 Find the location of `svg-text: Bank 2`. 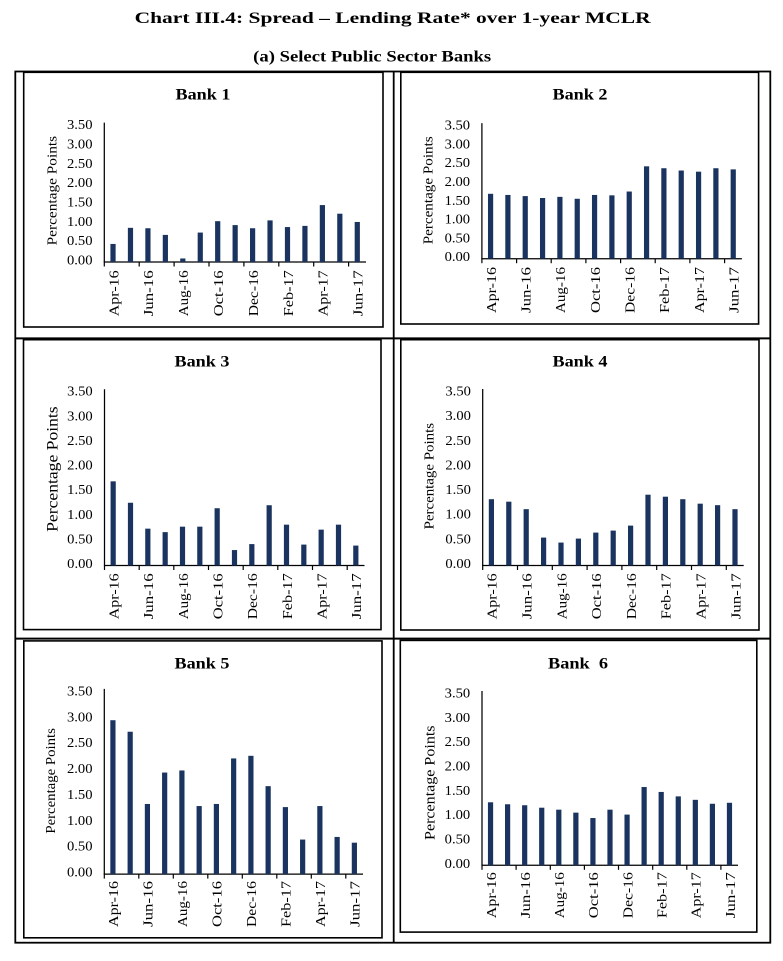

svg-text: Bank 2 is located at coordinates (580, 95).